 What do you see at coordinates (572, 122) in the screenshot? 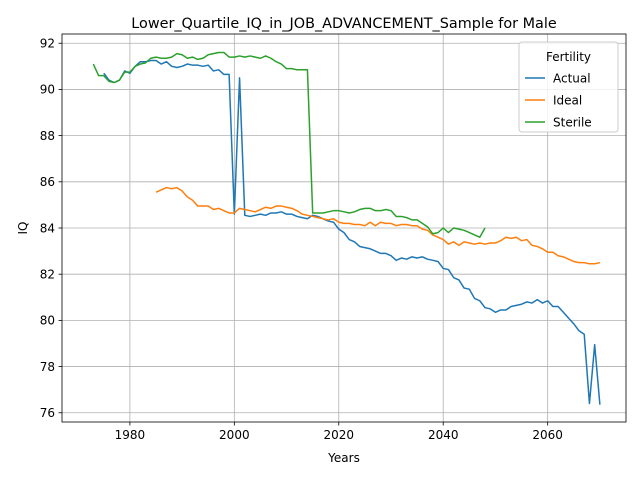
I see `legend-label-sterile: Sterile` at bounding box center [572, 122].